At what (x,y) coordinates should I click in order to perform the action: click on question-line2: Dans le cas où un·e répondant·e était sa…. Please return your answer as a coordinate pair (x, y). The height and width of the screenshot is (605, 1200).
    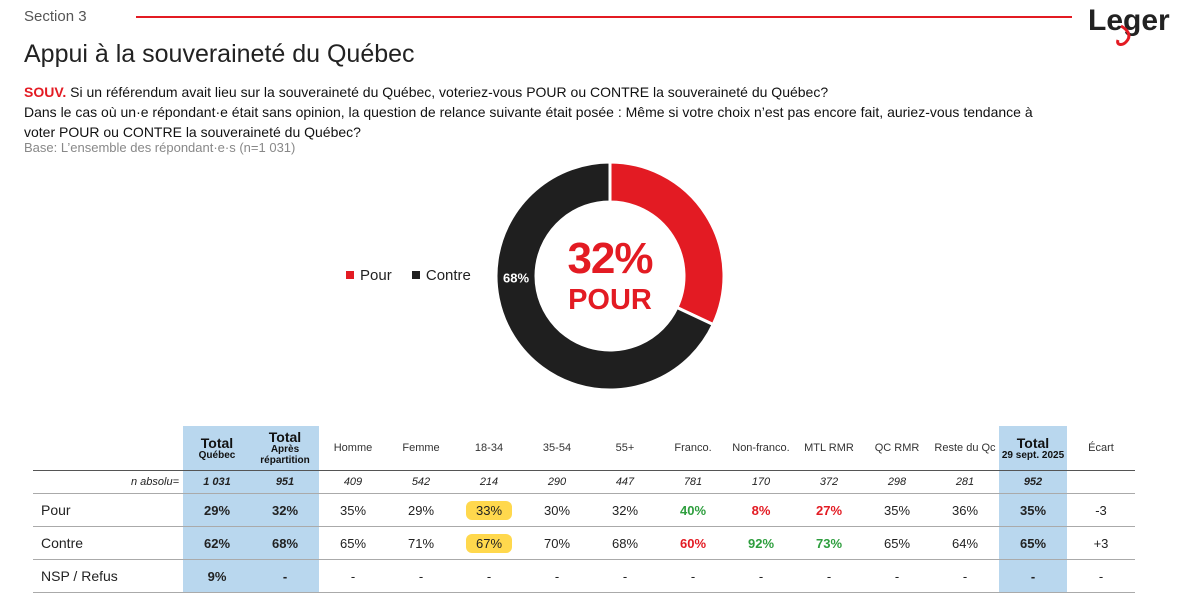
    Looking at the image, I should click on (528, 122).